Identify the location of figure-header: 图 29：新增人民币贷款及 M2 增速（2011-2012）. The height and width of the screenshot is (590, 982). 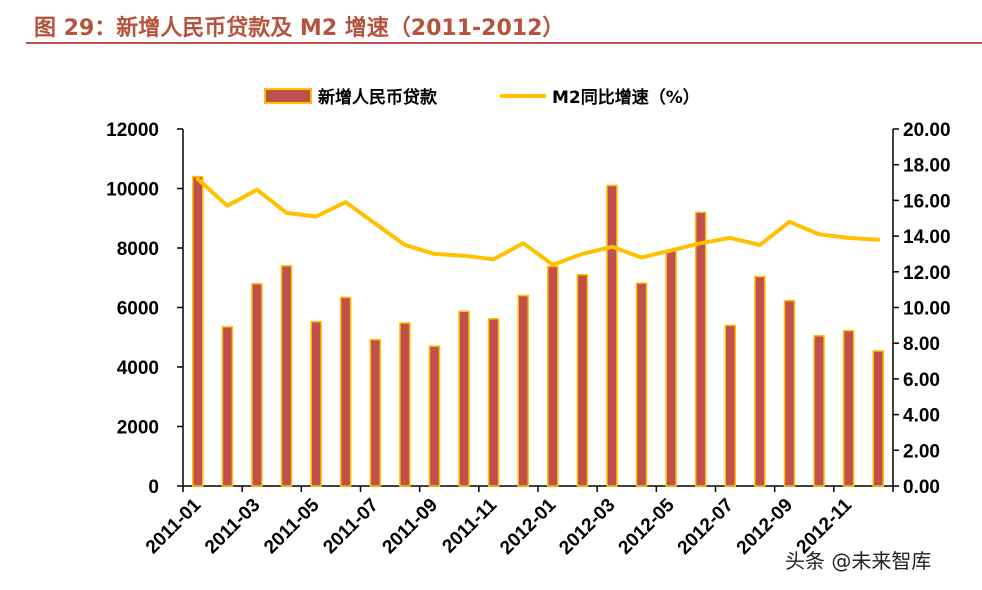
(504, 25).